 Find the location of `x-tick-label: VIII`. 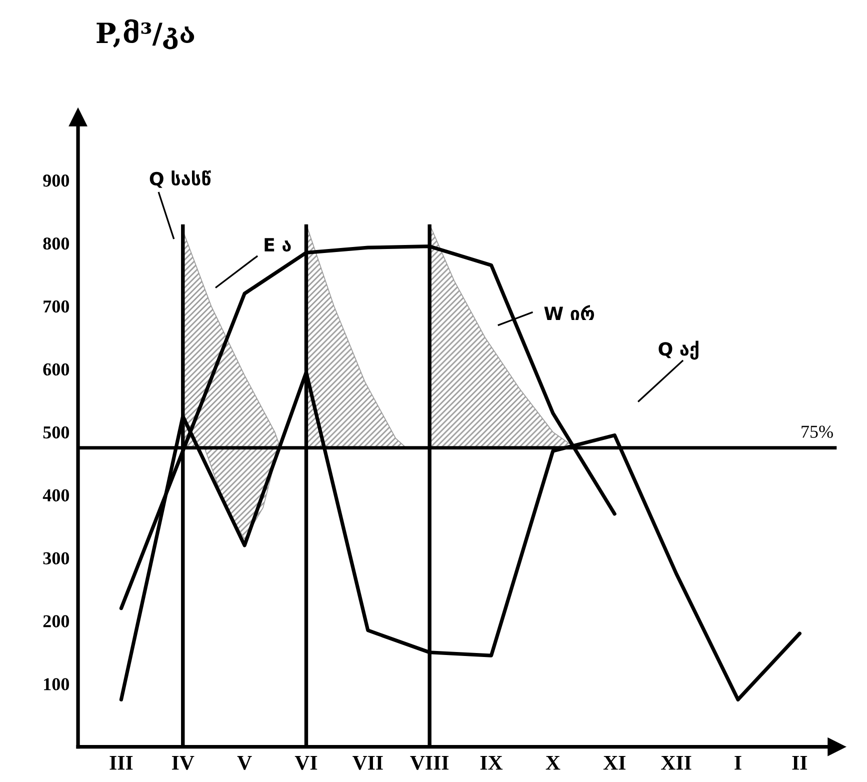

x-tick-label: VIII is located at coordinates (429, 763).